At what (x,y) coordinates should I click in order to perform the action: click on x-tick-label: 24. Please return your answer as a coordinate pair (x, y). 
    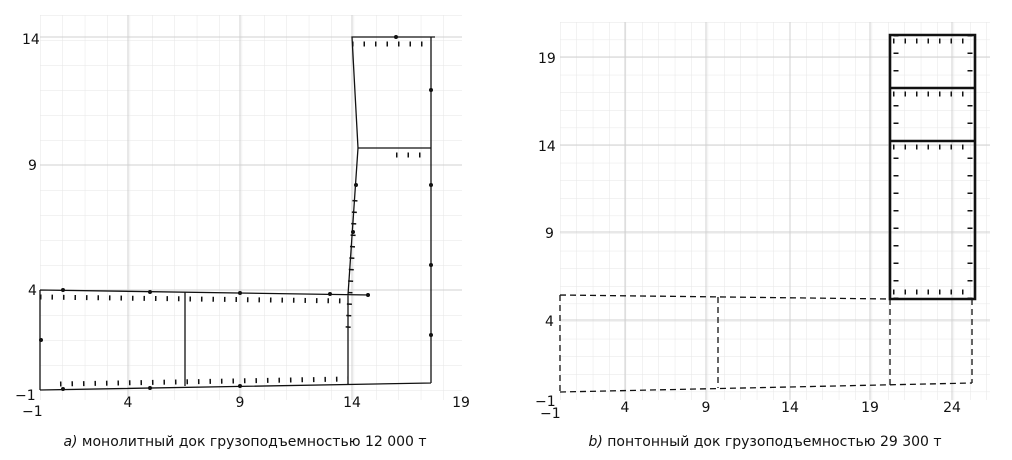
    Looking at the image, I should click on (952, 408).